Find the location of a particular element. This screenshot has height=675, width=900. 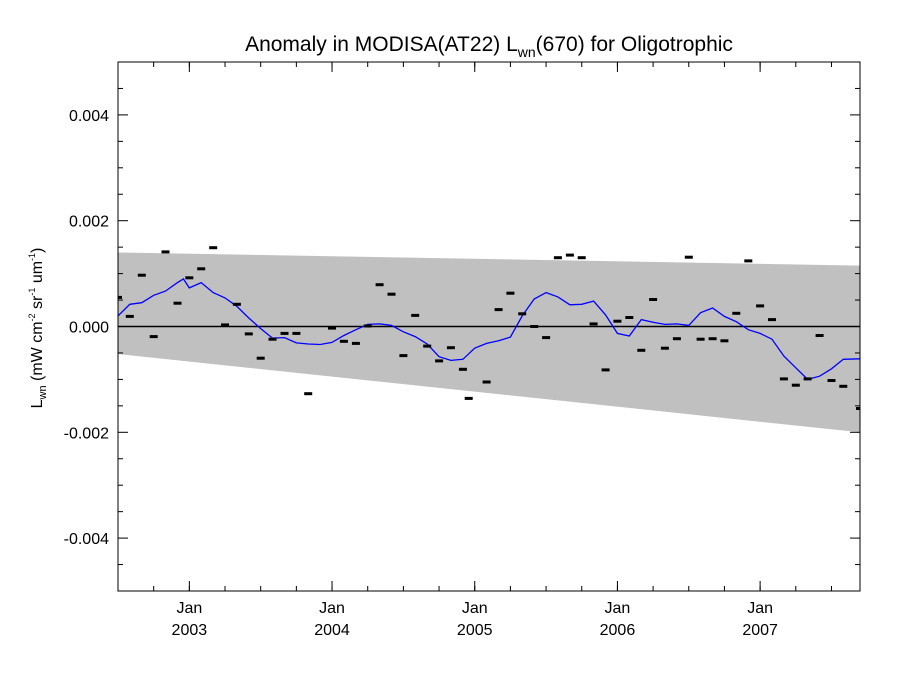

x-tick-label-year: 2007 is located at coordinates (760, 630).